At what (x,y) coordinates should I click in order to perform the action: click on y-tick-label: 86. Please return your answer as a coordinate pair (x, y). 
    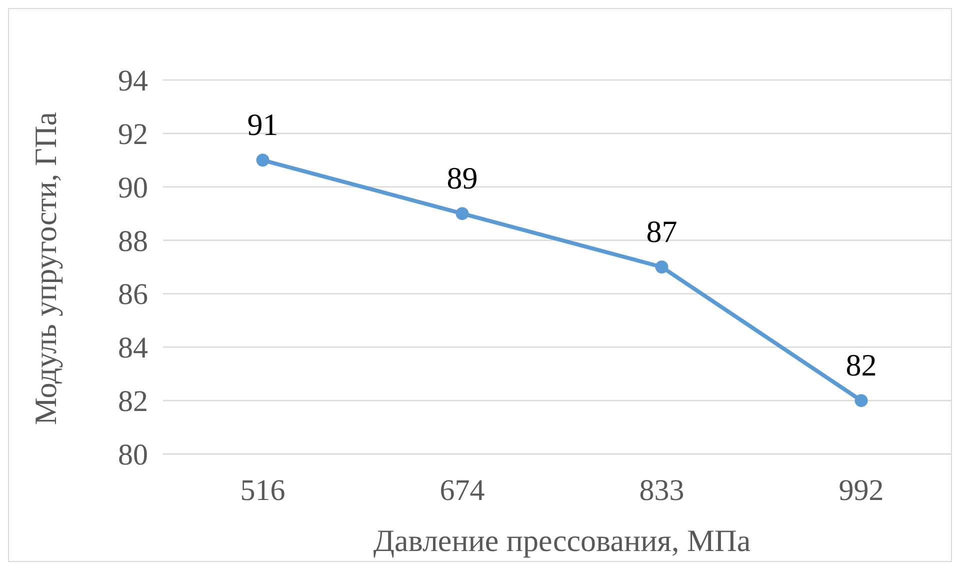
    Looking at the image, I should click on (133, 295).